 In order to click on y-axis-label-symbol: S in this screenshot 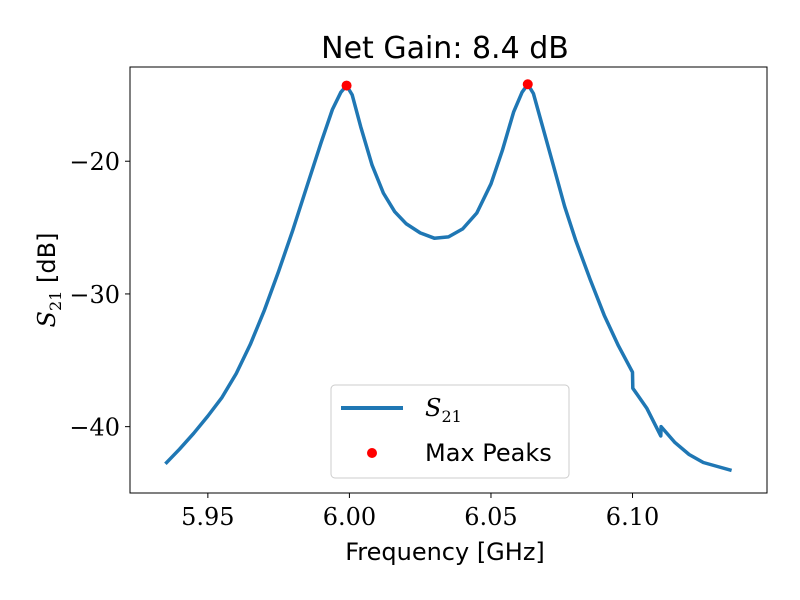, I will do `click(47, 319)`.